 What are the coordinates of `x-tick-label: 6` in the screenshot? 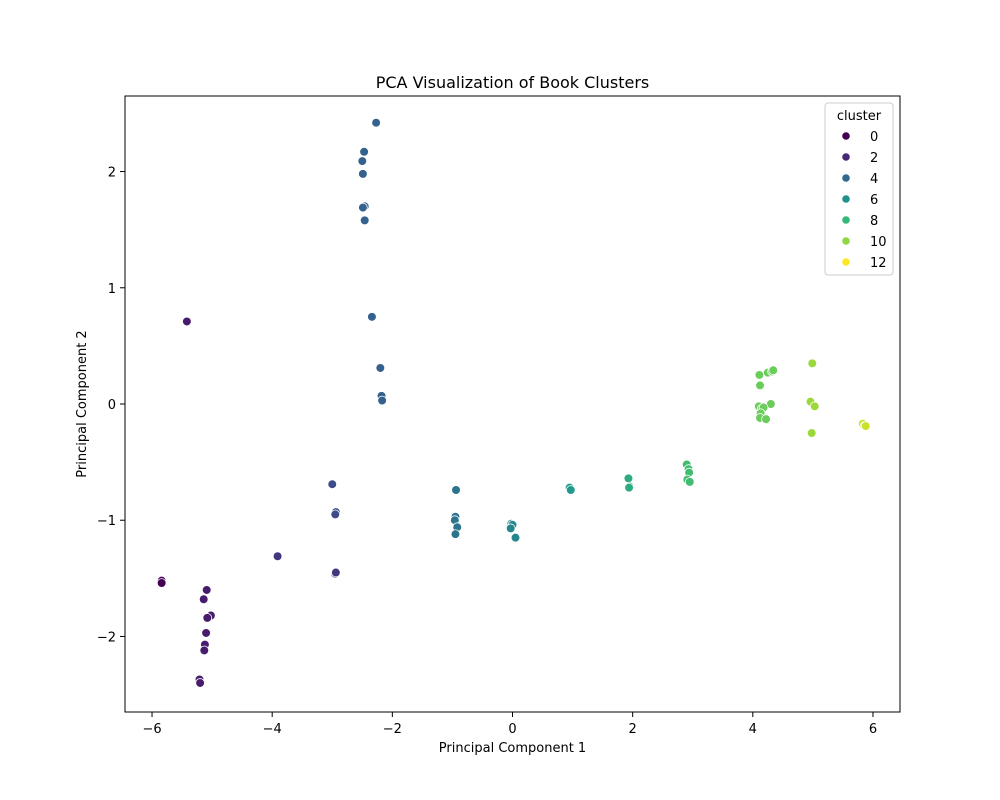 It's located at (873, 729).